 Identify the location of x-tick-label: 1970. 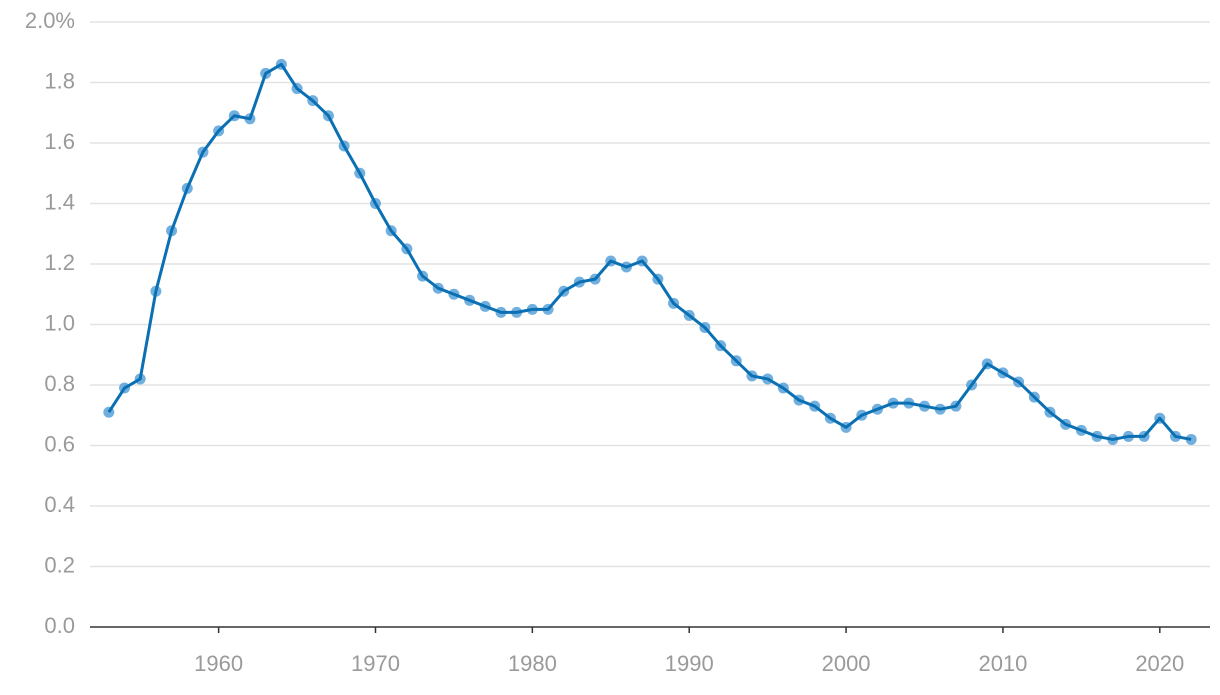
(375, 663).